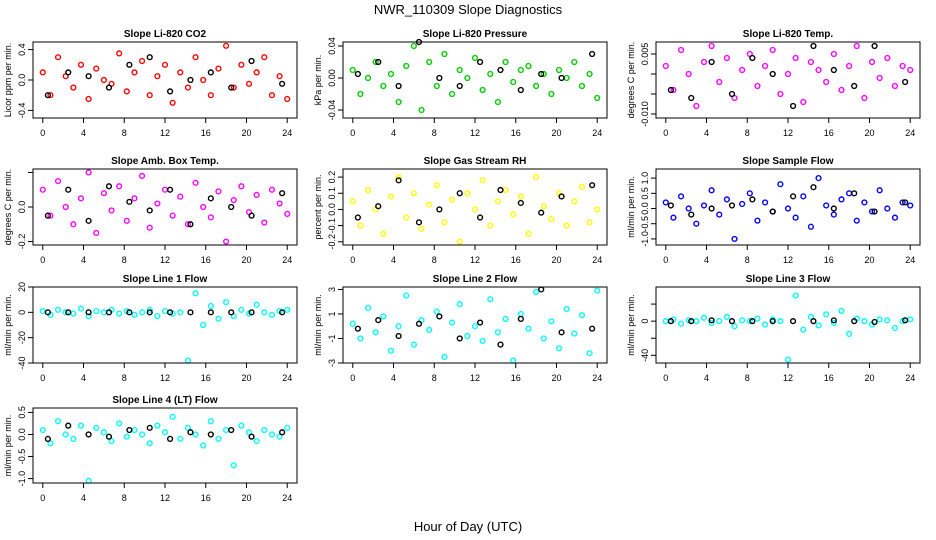  Describe the element at coordinates (246, 498) in the screenshot. I see `x-tick-label: 20` at that location.